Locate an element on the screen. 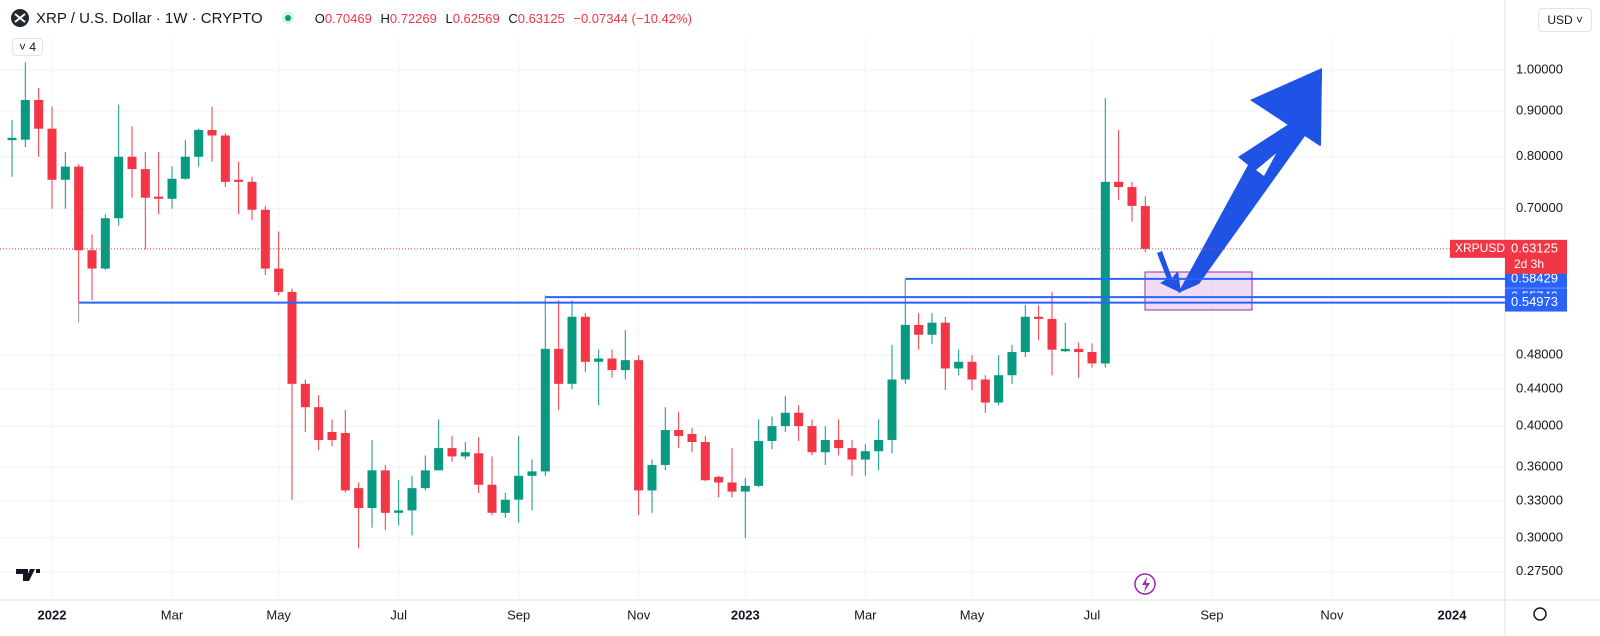 This screenshot has height=636, width=1600. indicator-count: 4 is located at coordinates (33, 47).